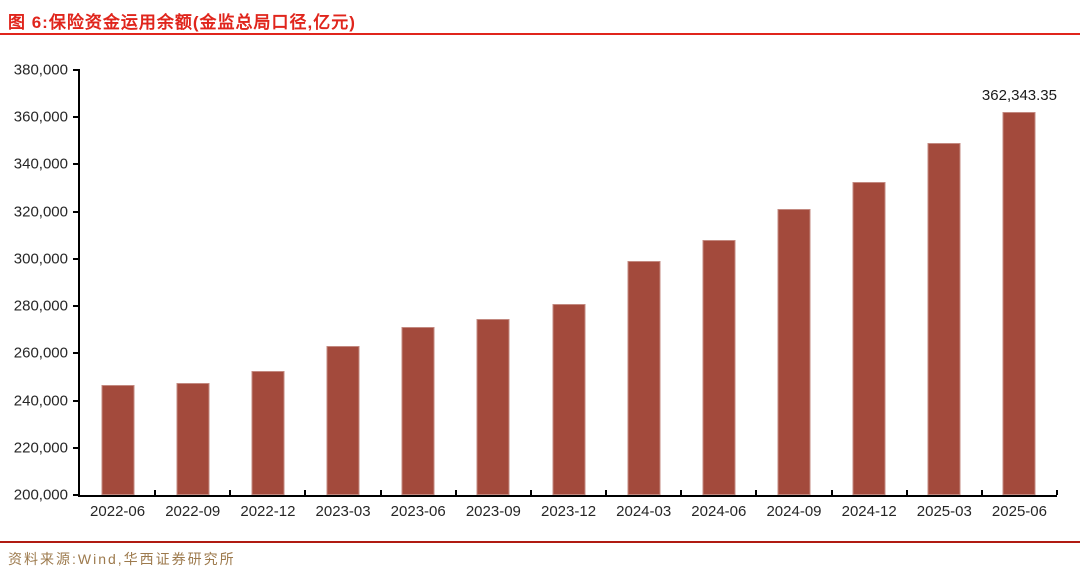  Describe the element at coordinates (40, 70) in the screenshot. I see `y-axis-tick-label: 380,000` at that location.